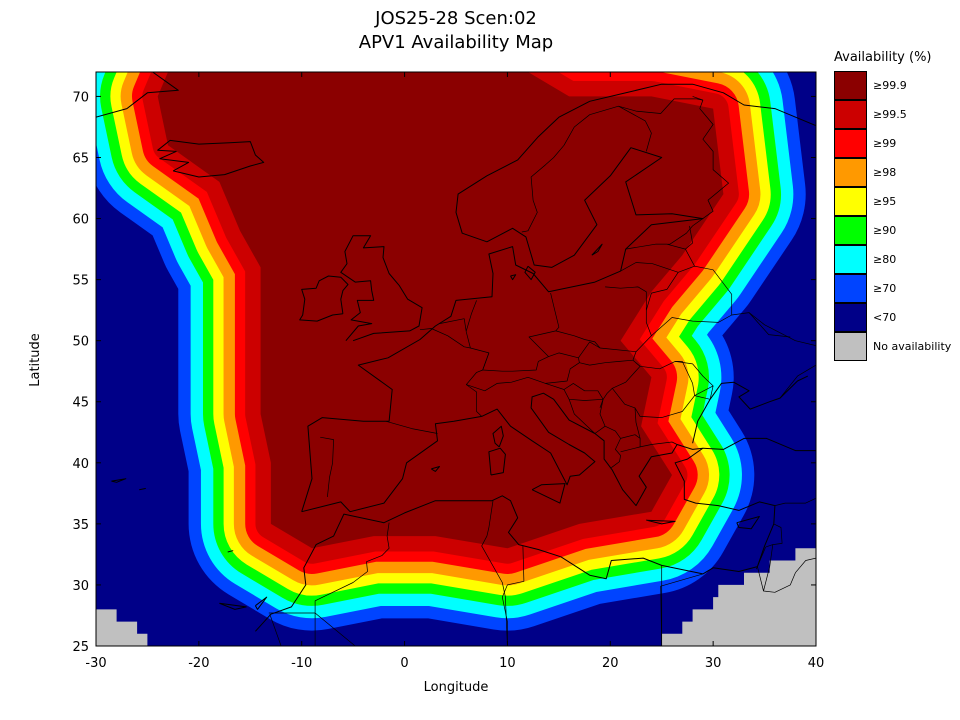  I want to click on legend-entry: ≥99, so click(892, 143).